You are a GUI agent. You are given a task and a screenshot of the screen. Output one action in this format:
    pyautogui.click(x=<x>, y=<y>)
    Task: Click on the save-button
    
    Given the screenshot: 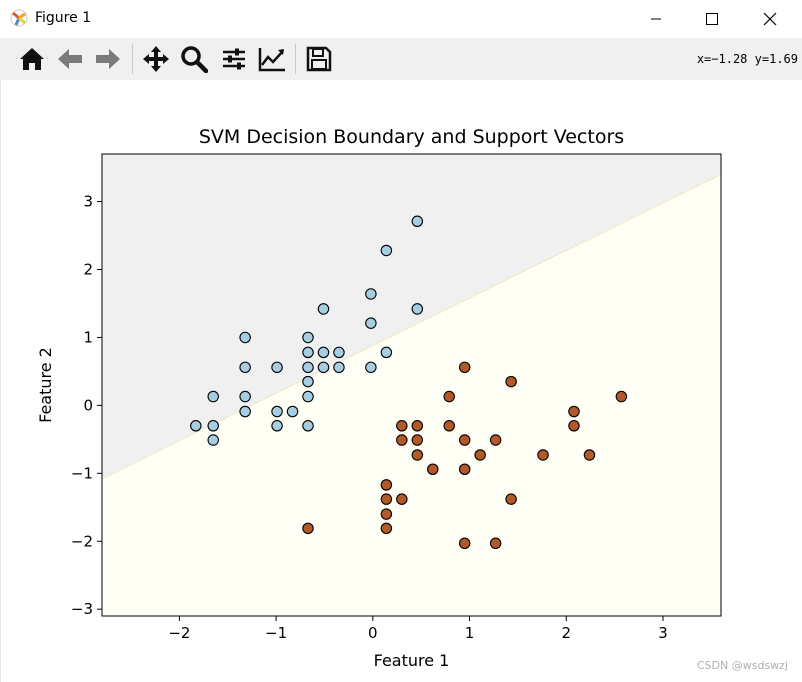 What is the action you would take?
    pyautogui.click(x=319, y=59)
    